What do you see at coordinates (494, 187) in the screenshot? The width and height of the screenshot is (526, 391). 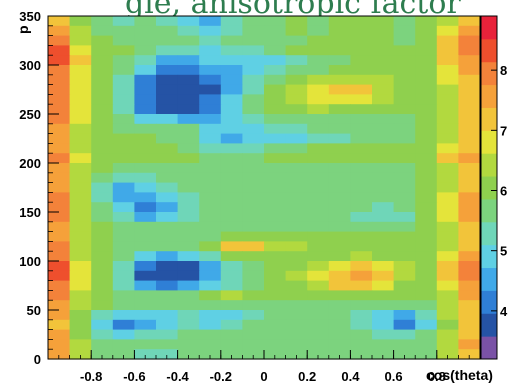 I see `colorbar: 4 5 6 7 8` at bounding box center [494, 187].